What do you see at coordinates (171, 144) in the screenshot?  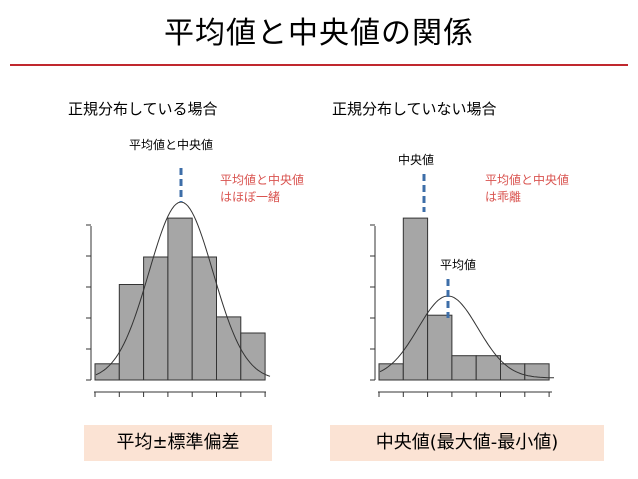 I see `mean-median-label: 平均値と中央値` at bounding box center [171, 144].